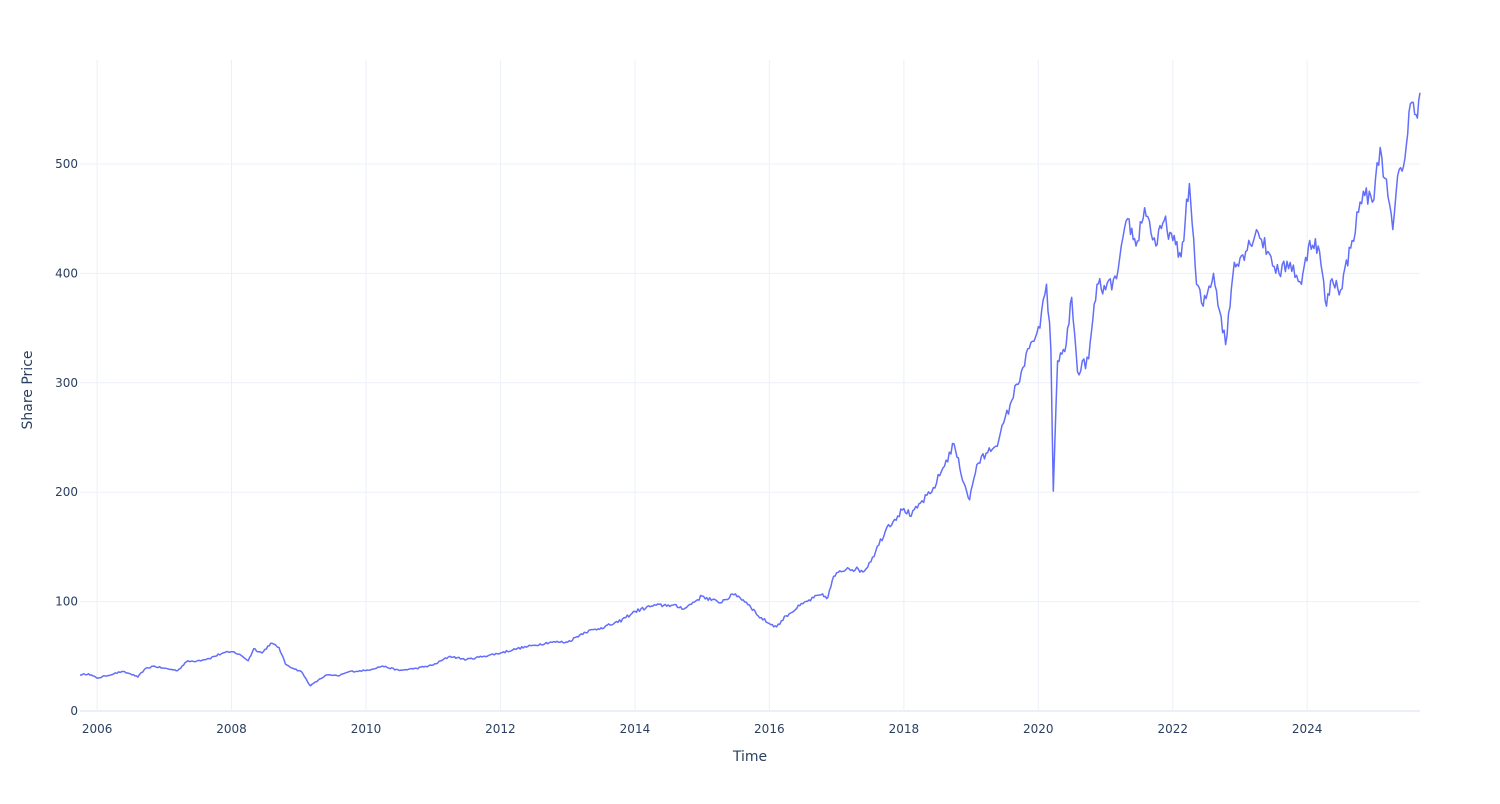 The width and height of the screenshot is (1500, 804). I want to click on x-tick-label-2008: 2008, so click(231, 729).